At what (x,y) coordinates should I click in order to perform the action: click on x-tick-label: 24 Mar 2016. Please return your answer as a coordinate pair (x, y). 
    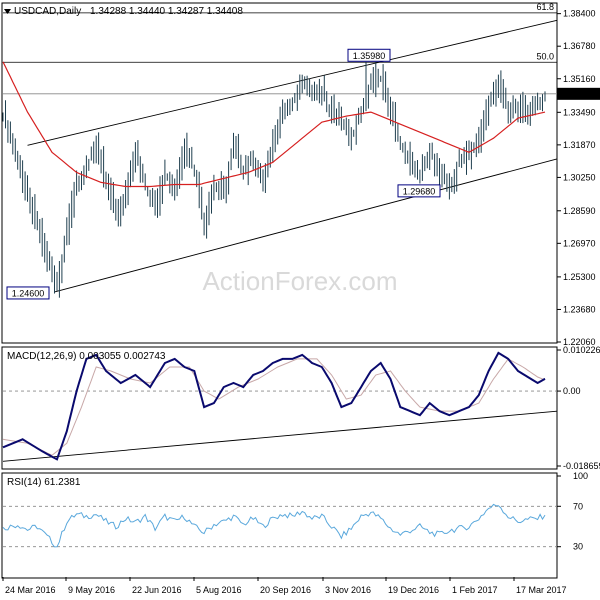
    Looking at the image, I should click on (30, 590).